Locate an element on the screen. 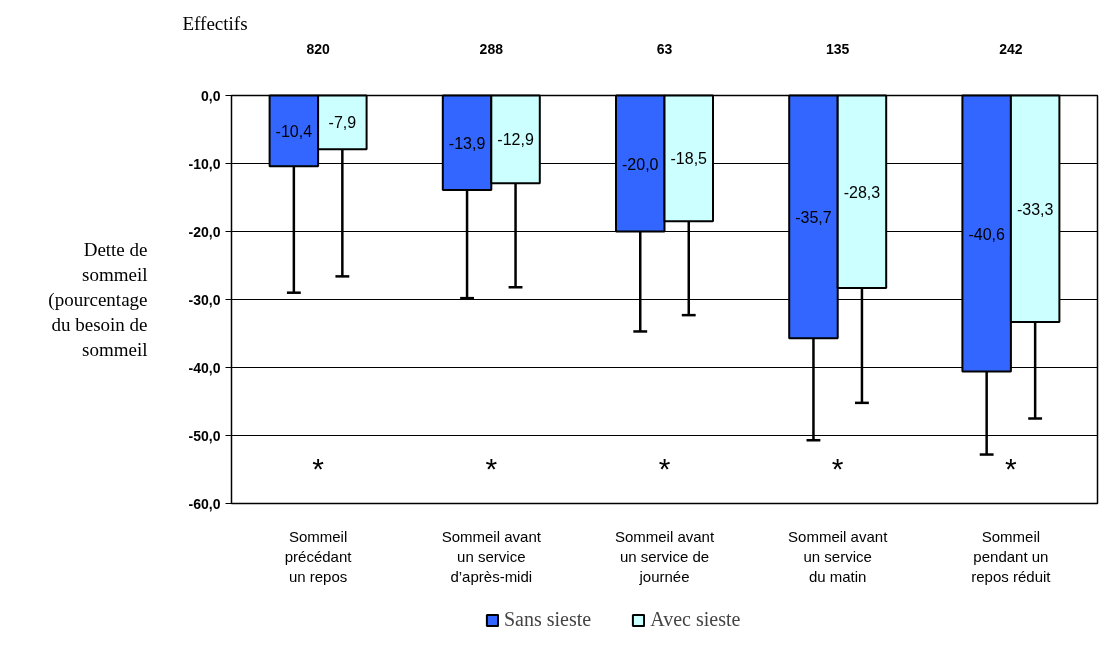 The height and width of the screenshot is (656, 1103). text: 242 is located at coordinates (1011, 48).